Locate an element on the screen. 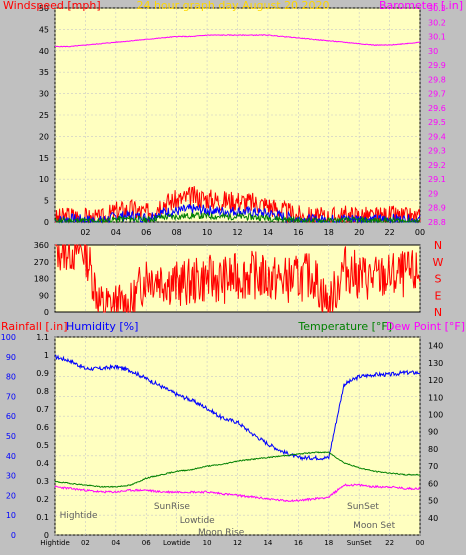  ytick-wind: 10 is located at coordinates (44, 179).